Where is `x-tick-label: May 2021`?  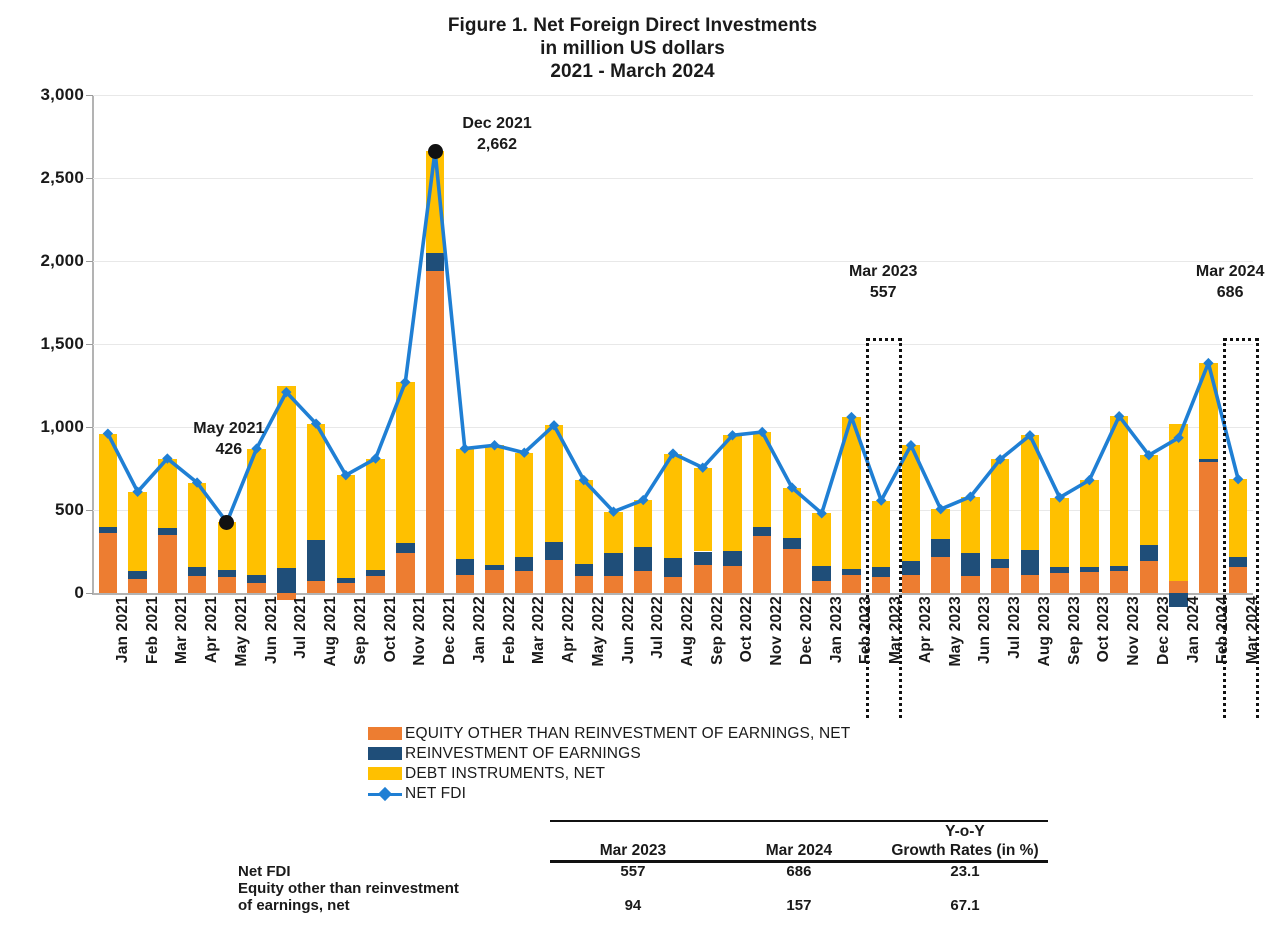 x-tick-label: May 2021 is located at coordinates (241, 631).